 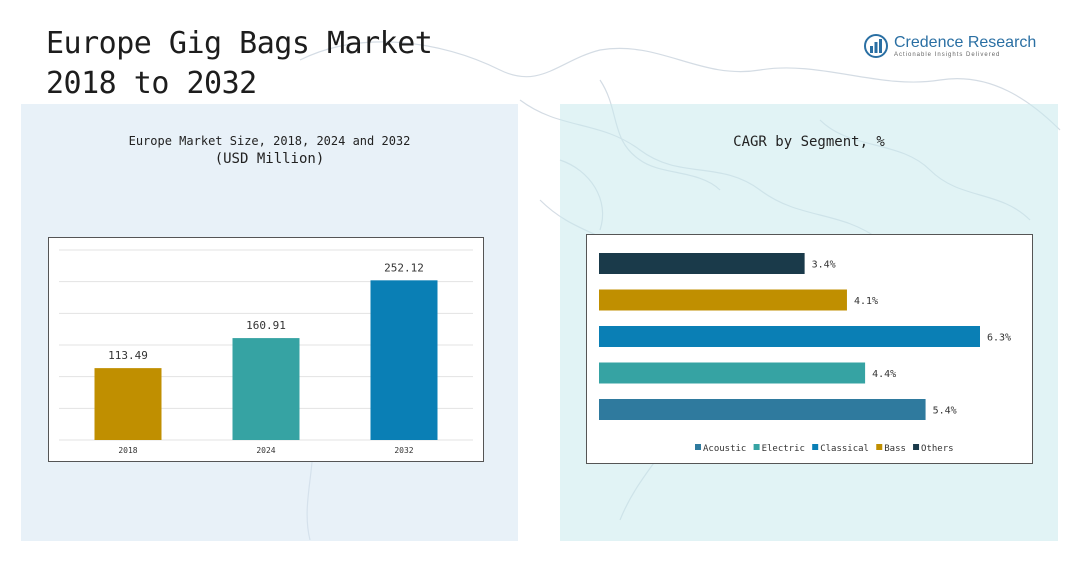 I want to click on bar-value-label: 113.49, so click(x=128, y=355).